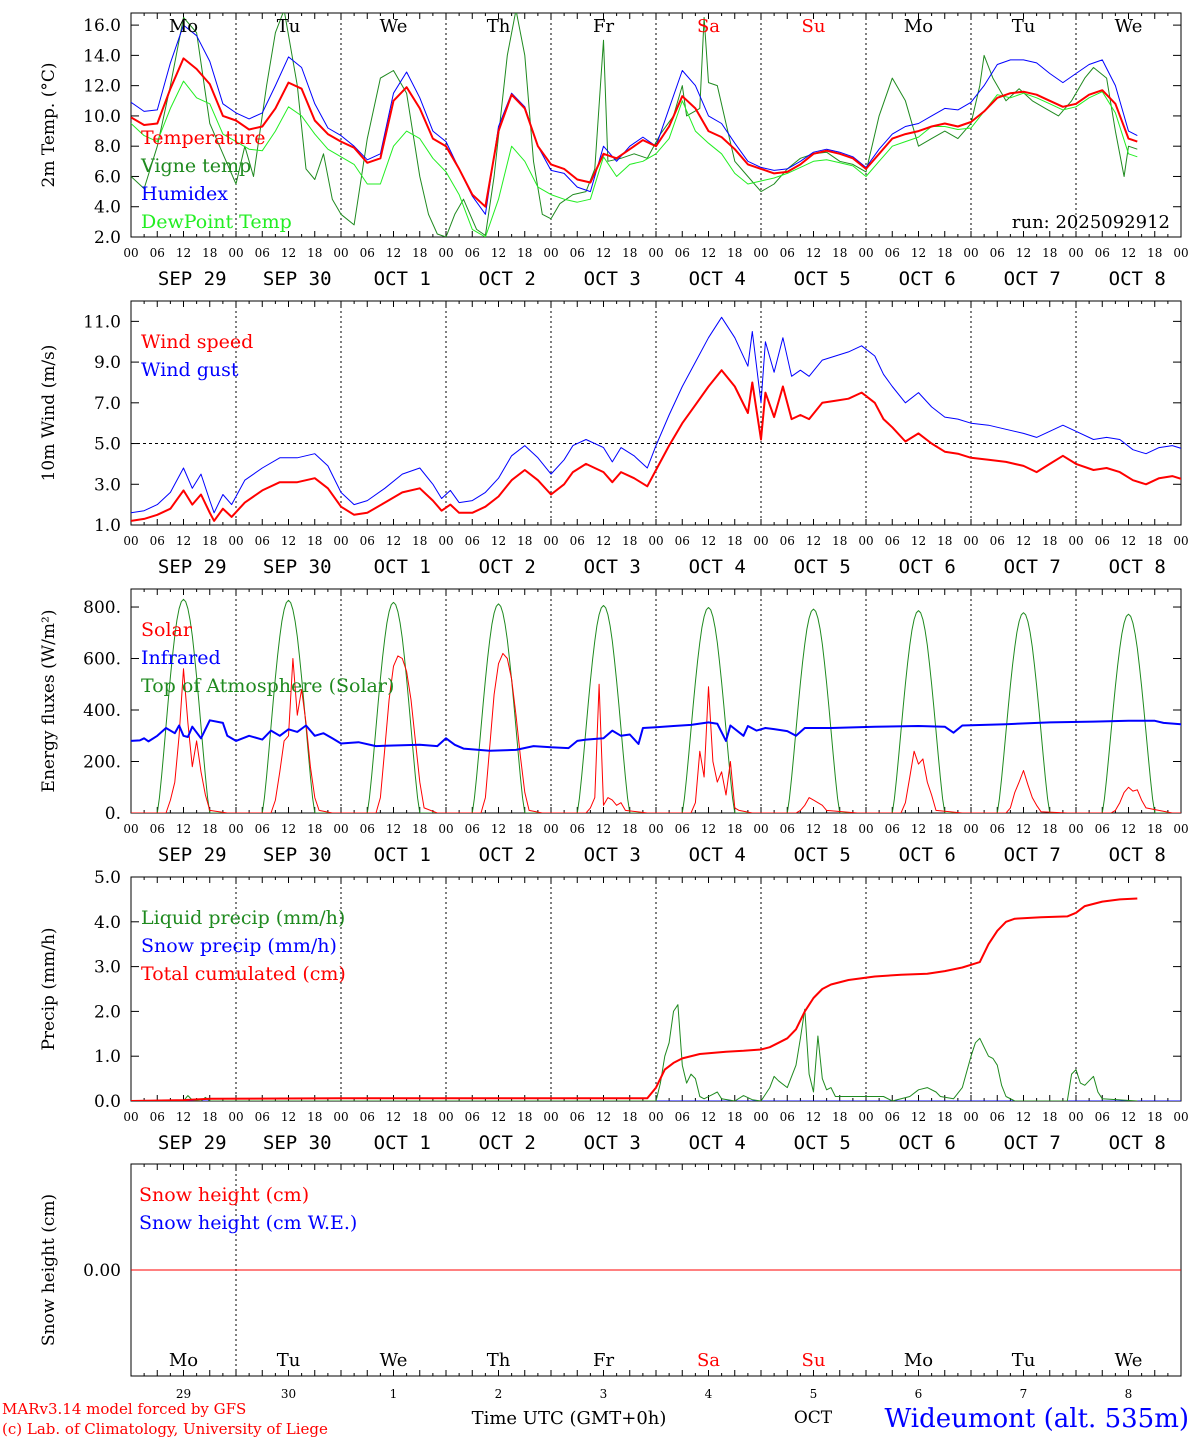  What do you see at coordinates (709, 1394) in the screenshot?
I see `day-number-label: 4` at bounding box center [709, 1394].